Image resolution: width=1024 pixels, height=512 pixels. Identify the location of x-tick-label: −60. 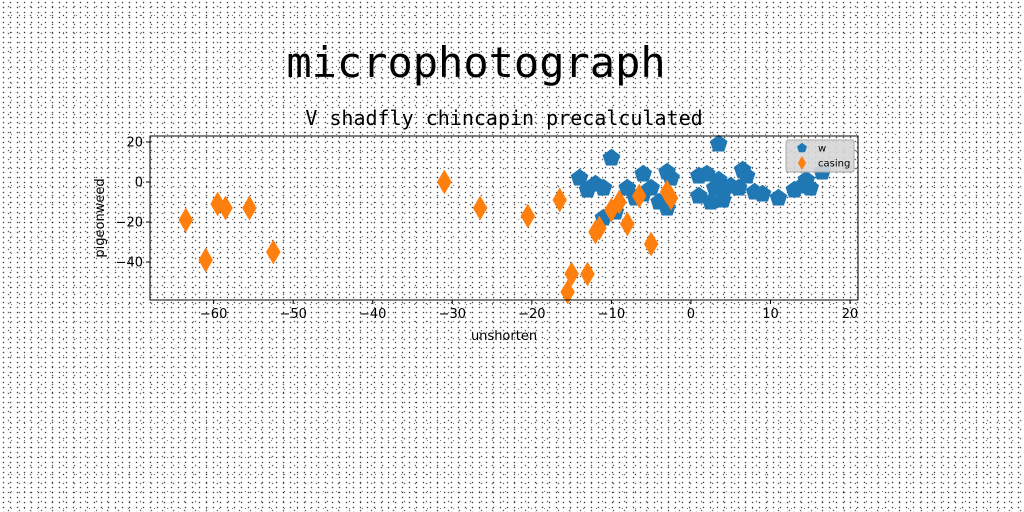
(213, 314).